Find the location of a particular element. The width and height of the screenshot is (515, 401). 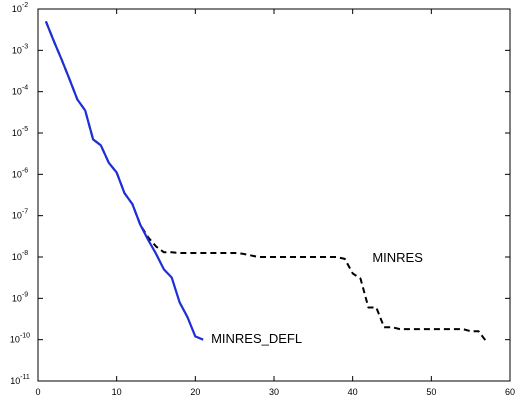

x-tick-label: 60 is located at coordinates (510, 392).